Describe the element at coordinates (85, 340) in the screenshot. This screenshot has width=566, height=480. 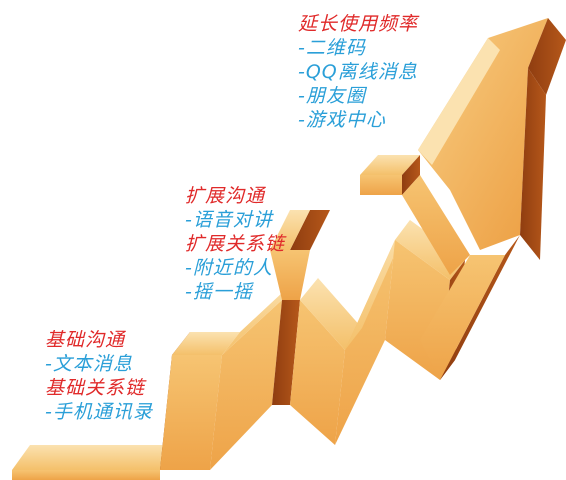
I see `stage-1-heading-1: 基础沟通` at that location.